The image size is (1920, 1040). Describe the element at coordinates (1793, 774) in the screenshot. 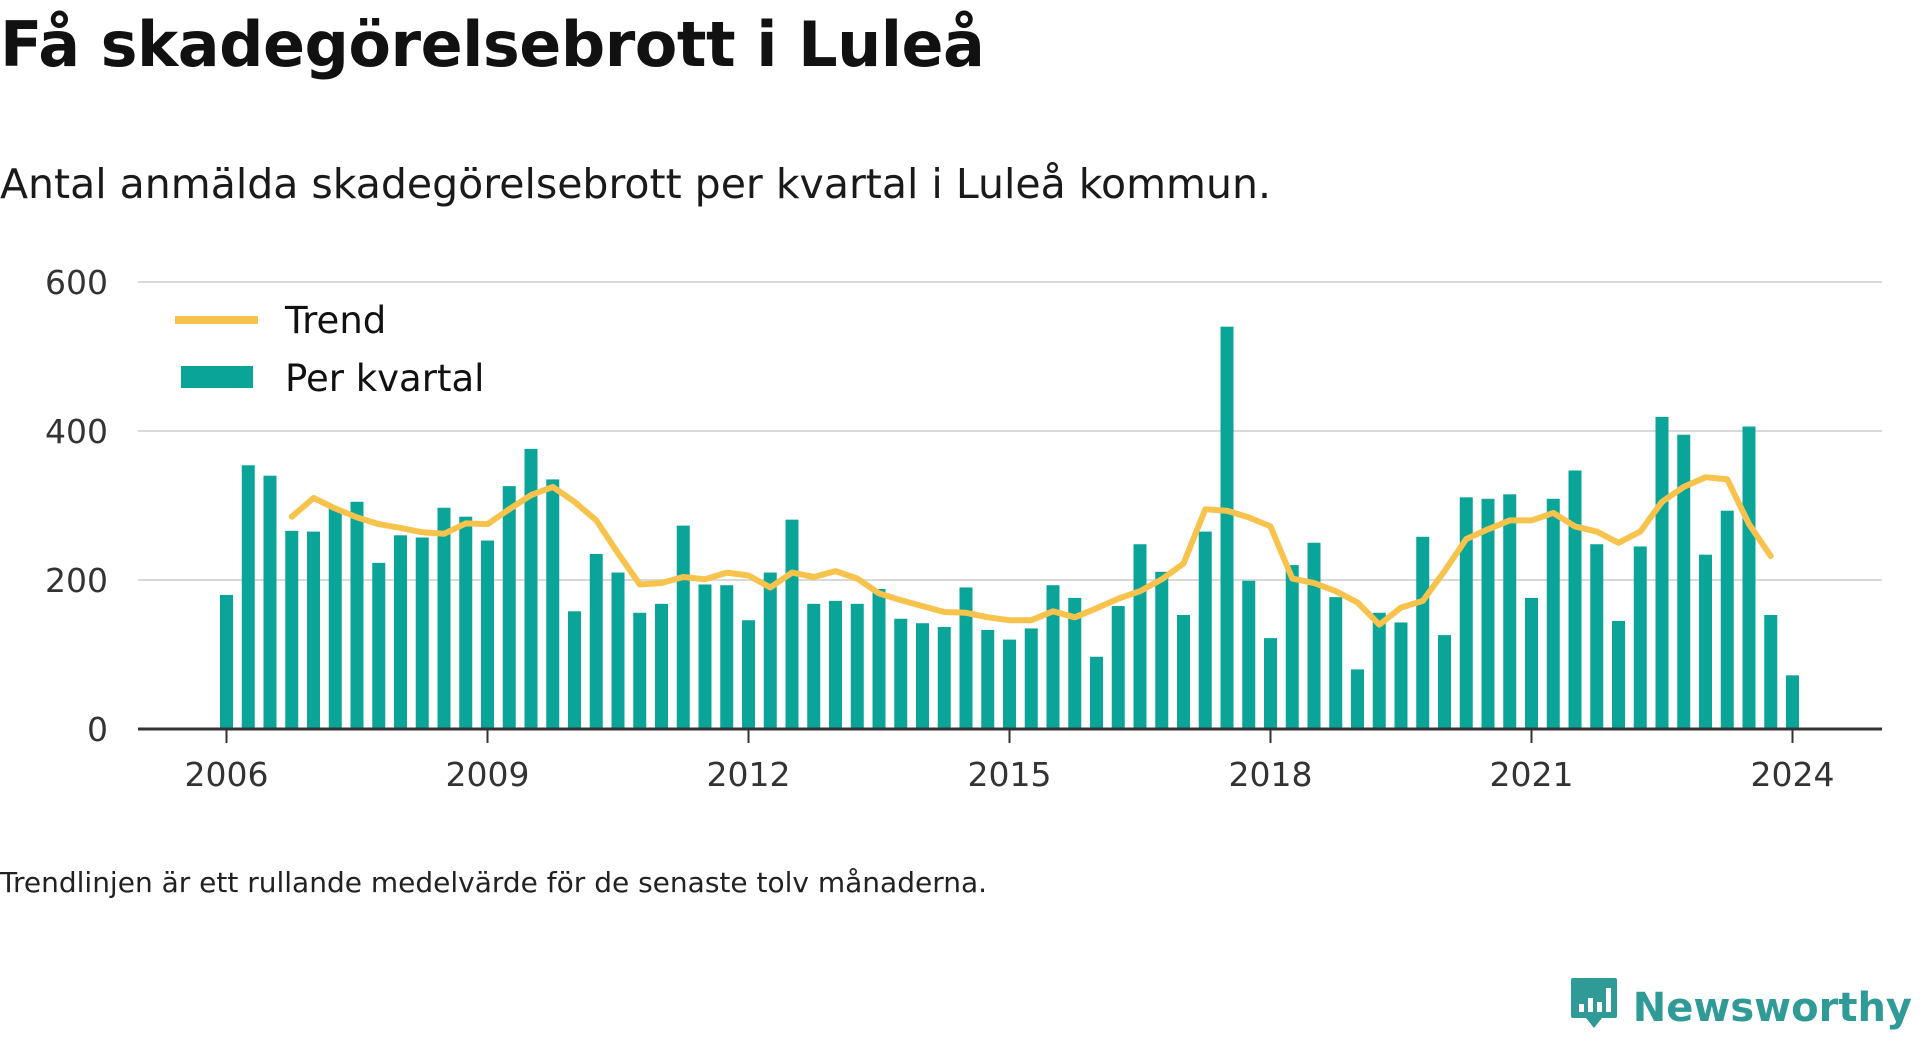

I see `x-tick-label: 2024` at that location.